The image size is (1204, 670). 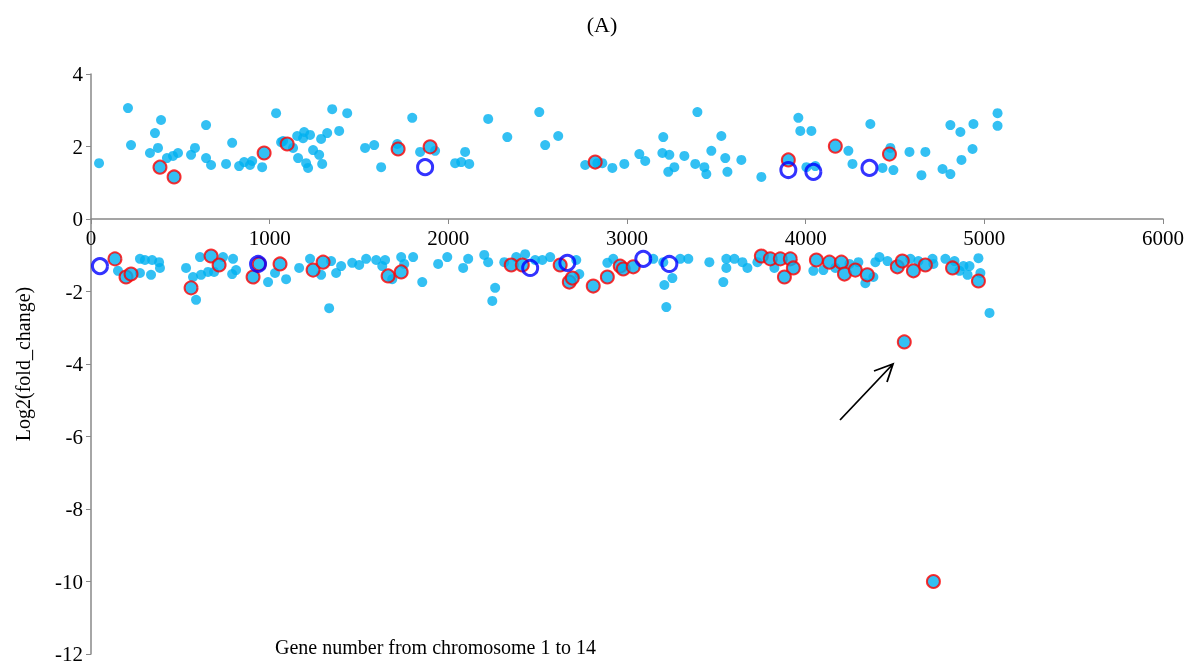 What do you see at coordinates (74, 364) in the screenshot?
I see `y-tick-label: -4` at bounding box center [74, 364].